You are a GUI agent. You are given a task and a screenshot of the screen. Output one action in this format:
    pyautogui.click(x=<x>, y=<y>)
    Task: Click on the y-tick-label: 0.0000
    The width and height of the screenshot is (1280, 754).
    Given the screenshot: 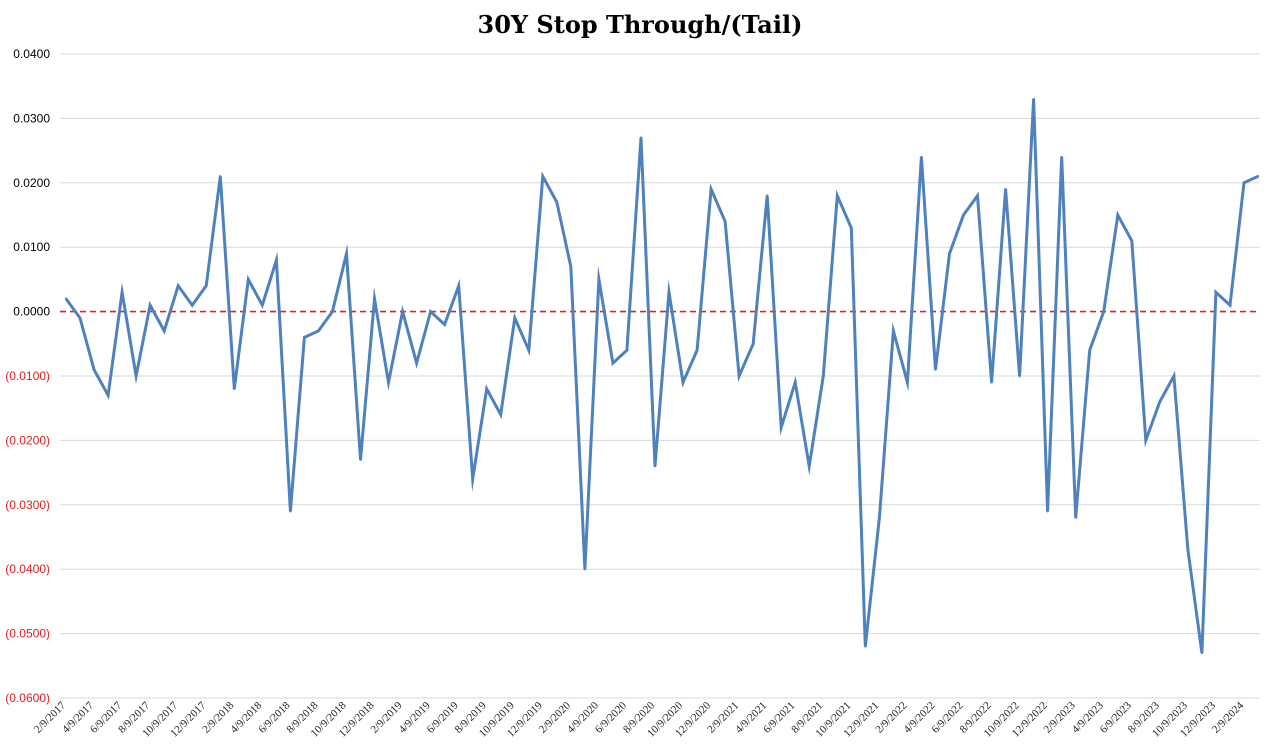 What is the action you would take?
    pyautogui.click(x=31, y=312)
    